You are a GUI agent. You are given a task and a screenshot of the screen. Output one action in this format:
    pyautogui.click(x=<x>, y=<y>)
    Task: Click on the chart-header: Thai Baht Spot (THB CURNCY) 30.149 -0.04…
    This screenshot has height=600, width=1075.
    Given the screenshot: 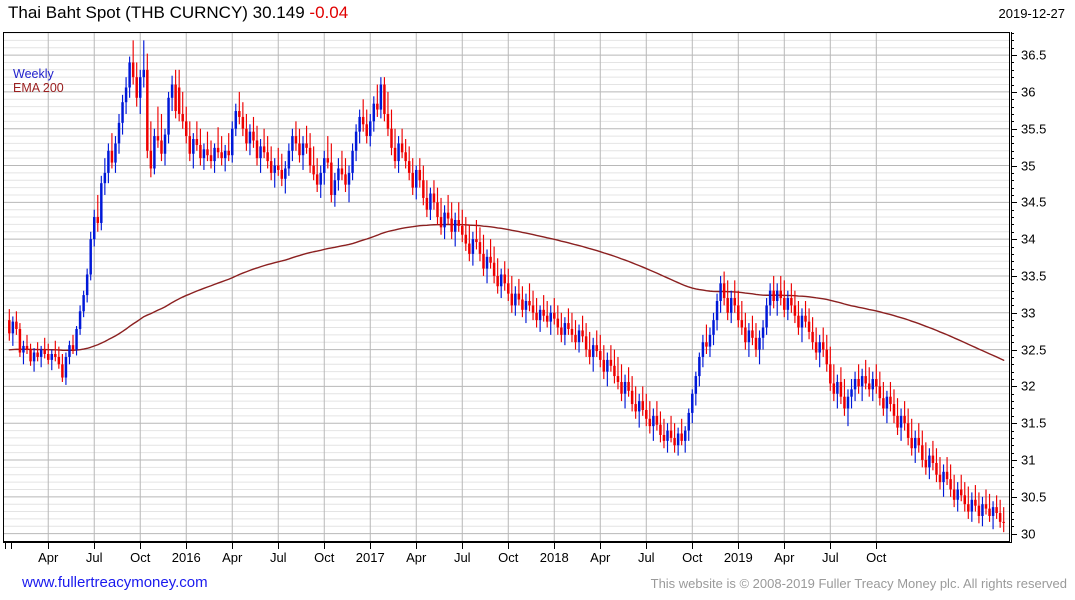 What is the action you would take?
    pyautogui.click(x=537, y=14)
    